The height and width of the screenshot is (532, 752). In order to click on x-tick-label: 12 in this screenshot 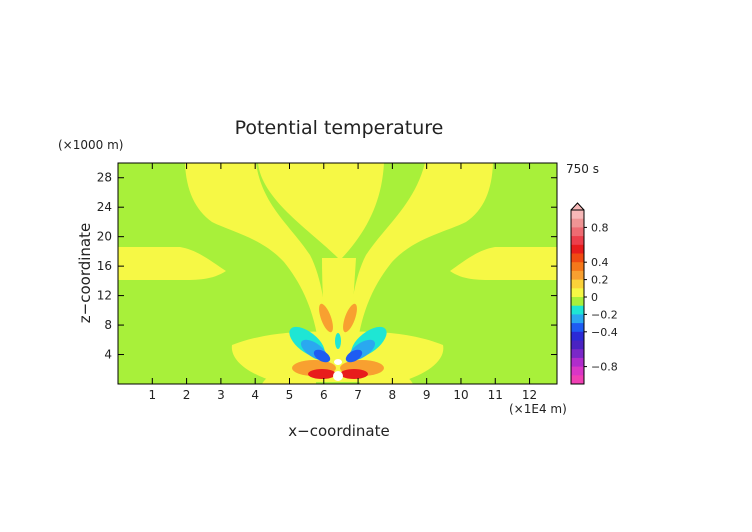, I will do `click(529, 395)`.